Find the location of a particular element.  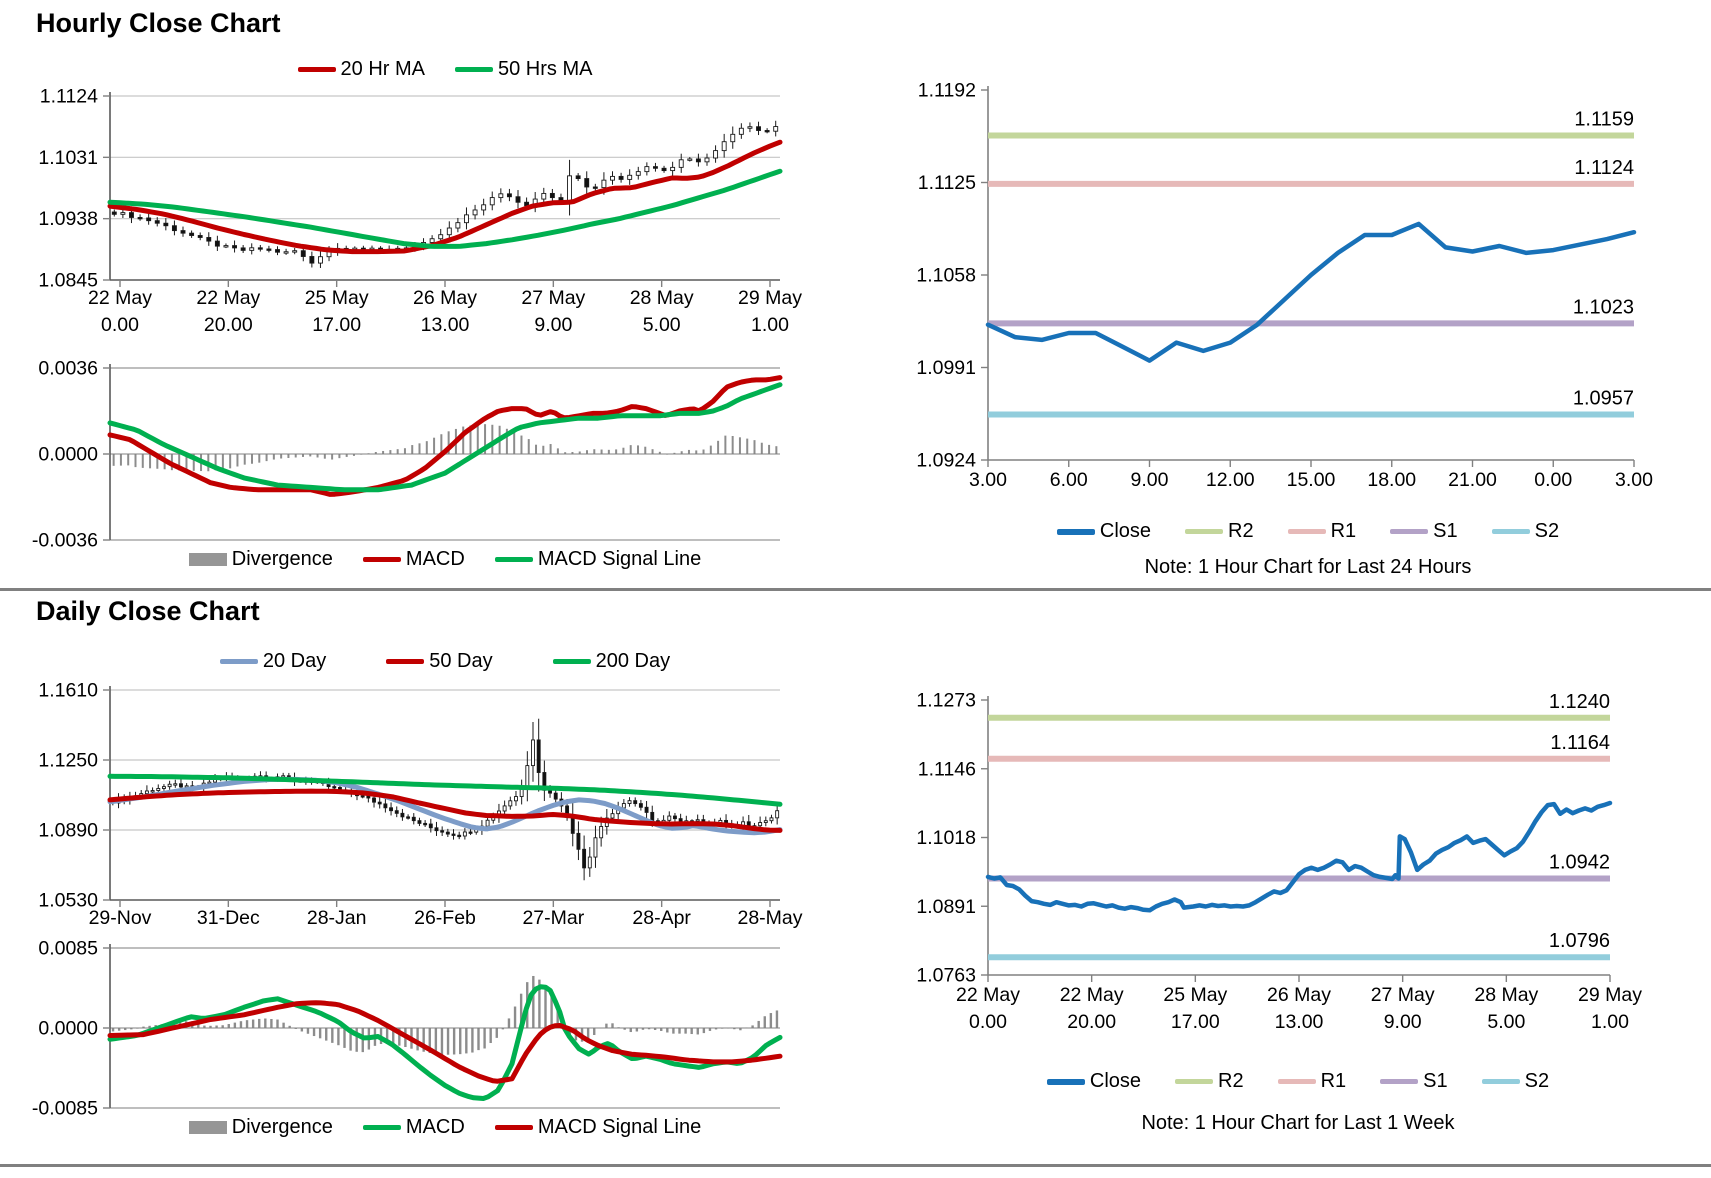

daily-sr-level-label-s2: 1.0796 is located at coordinates (1579, 941).